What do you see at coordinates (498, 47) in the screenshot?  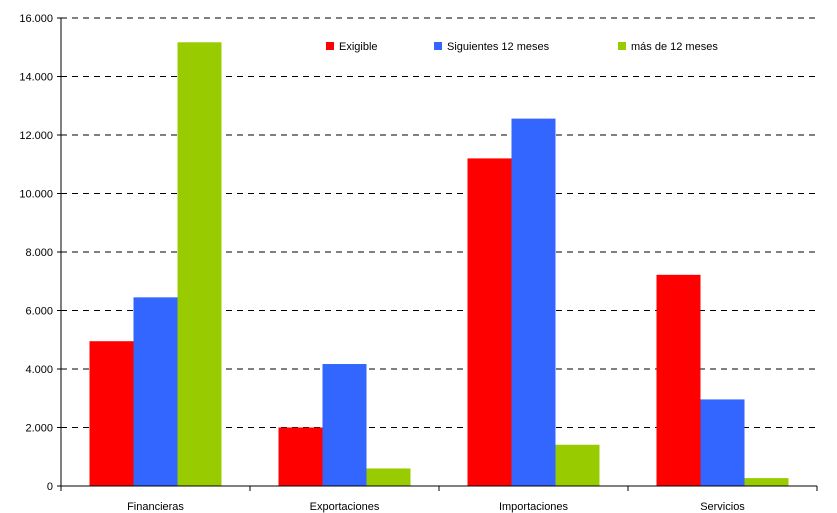 I see `legend-label-2: Siguientes 12 meses` at bounding box center [498, 47].